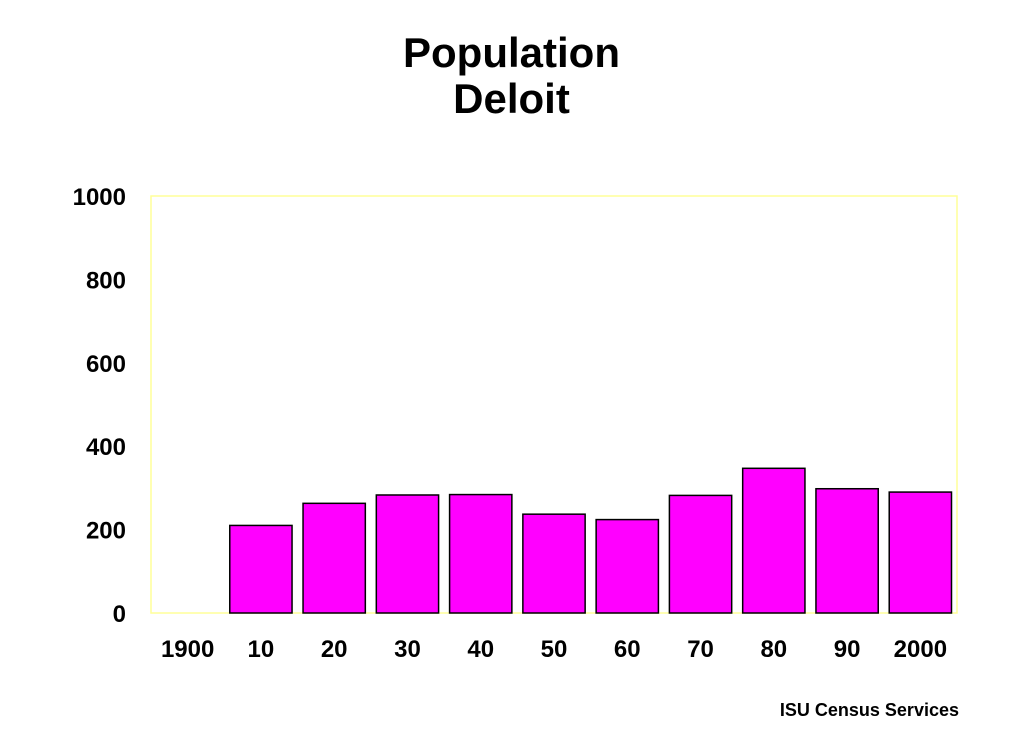 The width and height of the screenshot is (1023, 744). Describe the element at coordinates (106, 447) in the screenshot. I see `y-tick-label: 400` at that location.